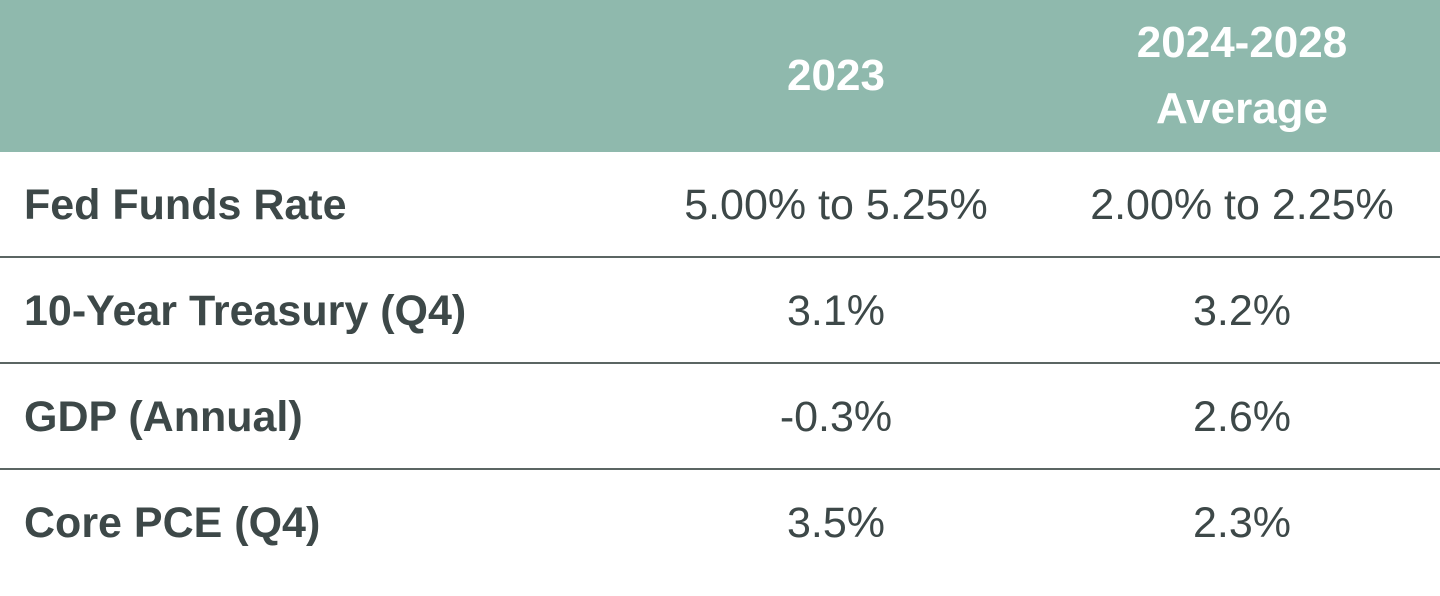 The width and height of the screenshot is (1440, 596). I want to click on column-header: 2023, so click(836, 76).